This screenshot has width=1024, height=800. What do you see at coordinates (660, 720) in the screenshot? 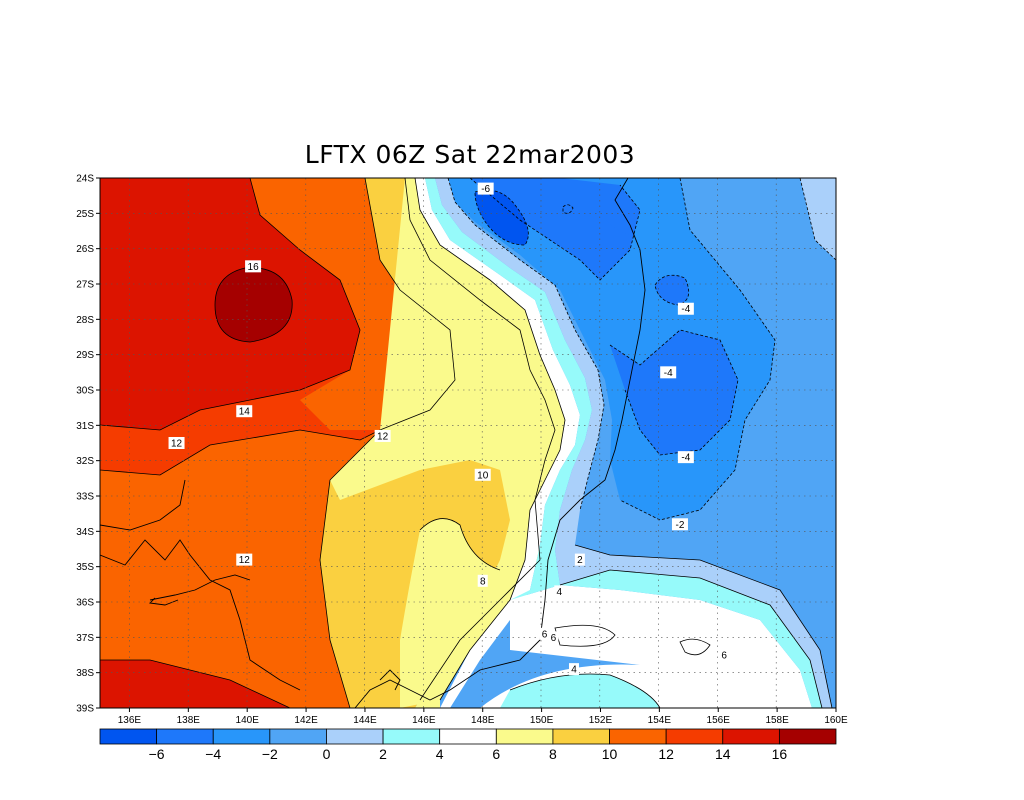
I see `lon-tick-label: 154E` at bounding box center [660, 720].